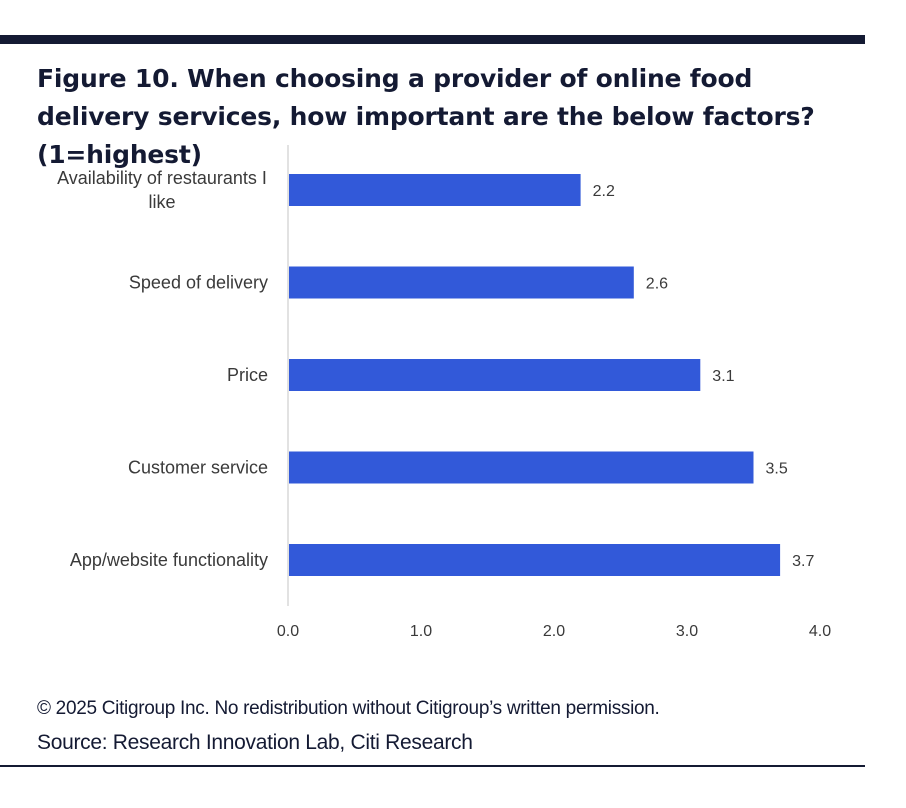 The image size is (906, 808). What do you see at coordinates (554, 631) in the screenshot?
I see `x-tick-label-3: 2.0` at bounding box center [554, 631].